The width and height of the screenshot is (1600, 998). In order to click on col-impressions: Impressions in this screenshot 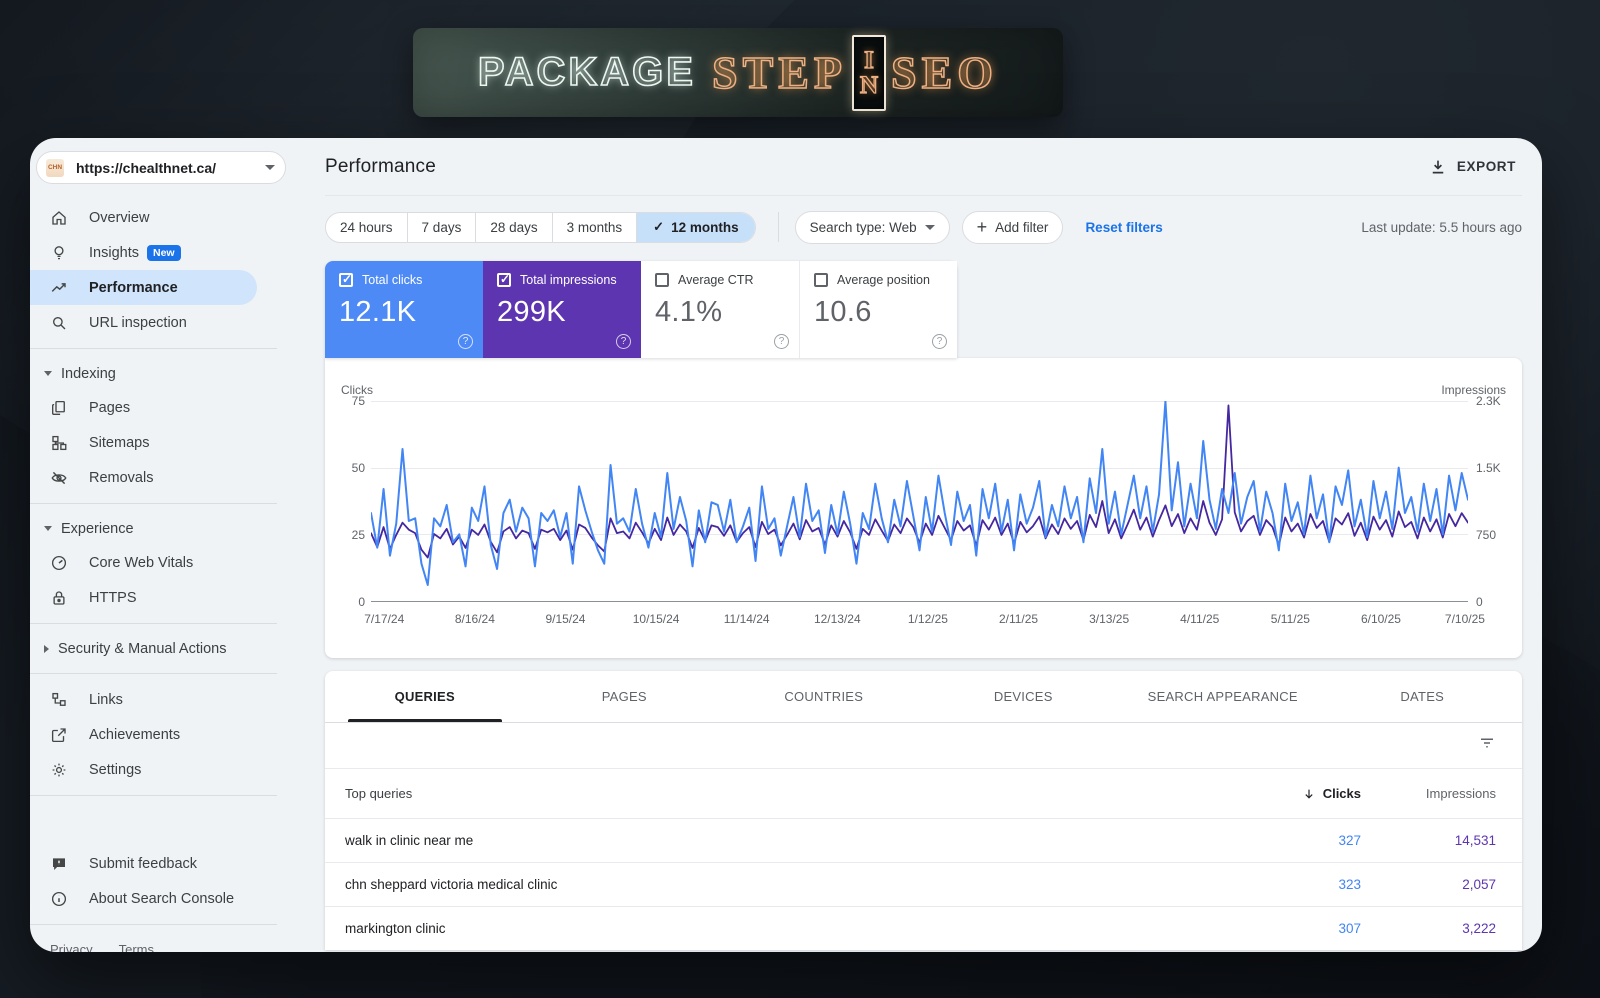, I will do `click(1460, 793)`.